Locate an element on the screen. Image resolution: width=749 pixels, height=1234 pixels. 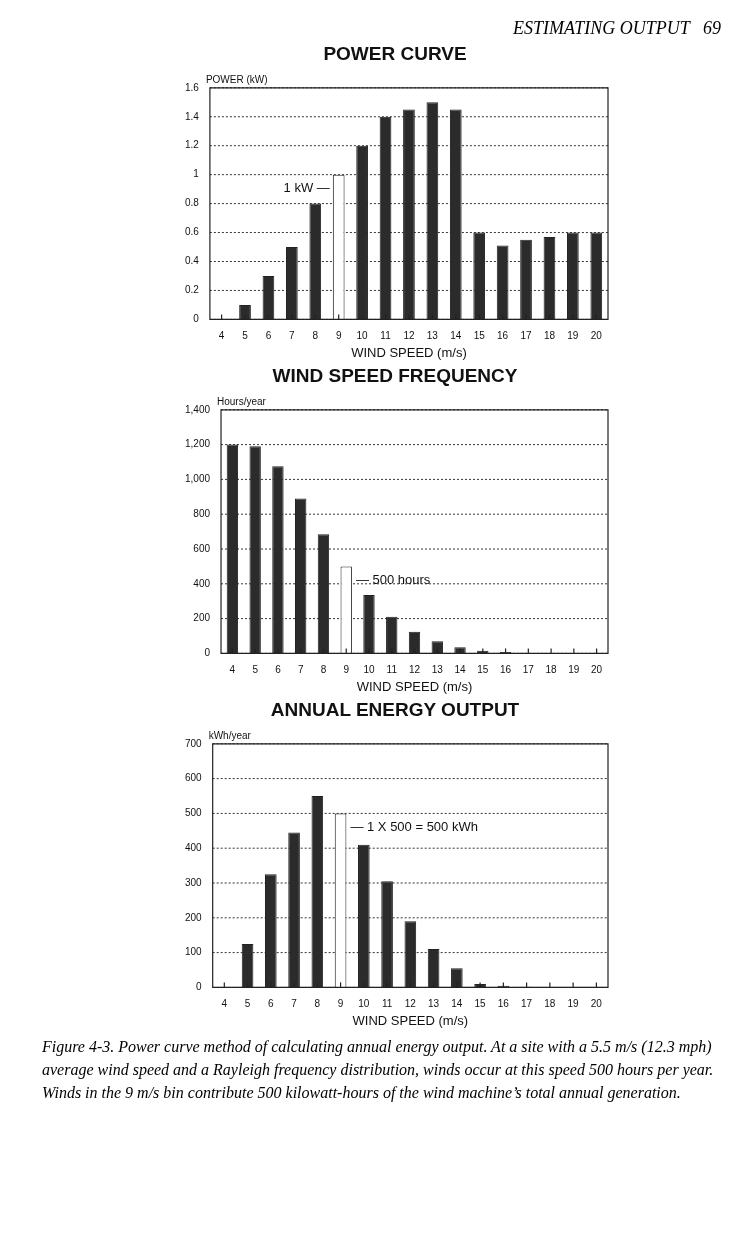
y-axis-title: Hours/year is located at coordinates (242, 401).